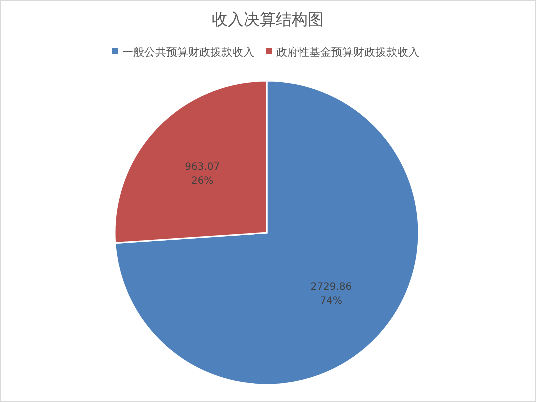 Image resolution: width=536 pixels, height=402 pixels. What do you see at coordinates (348, 52) in the screenshot?
I see `legend-label: 政府性基金预算财政拨款收入` at bounding box center [348, 52].